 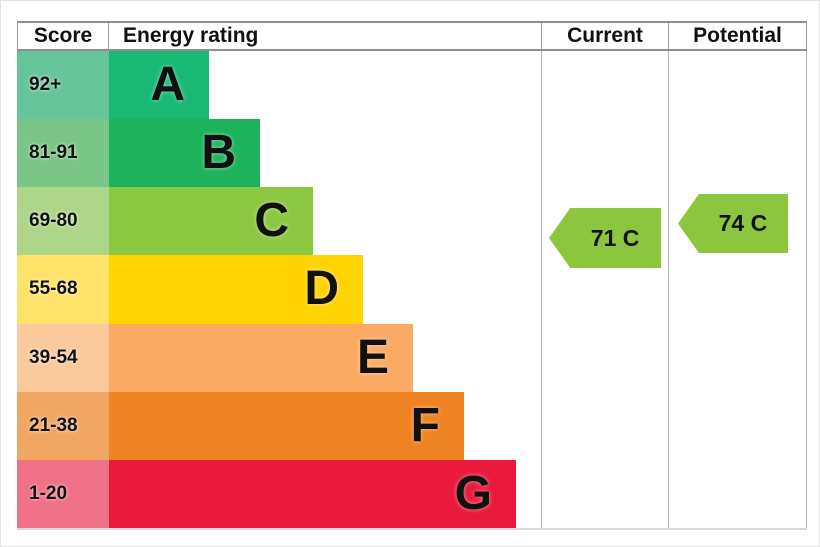 I want to click on column-header-potential: Potential, so click(x=737, y=36).